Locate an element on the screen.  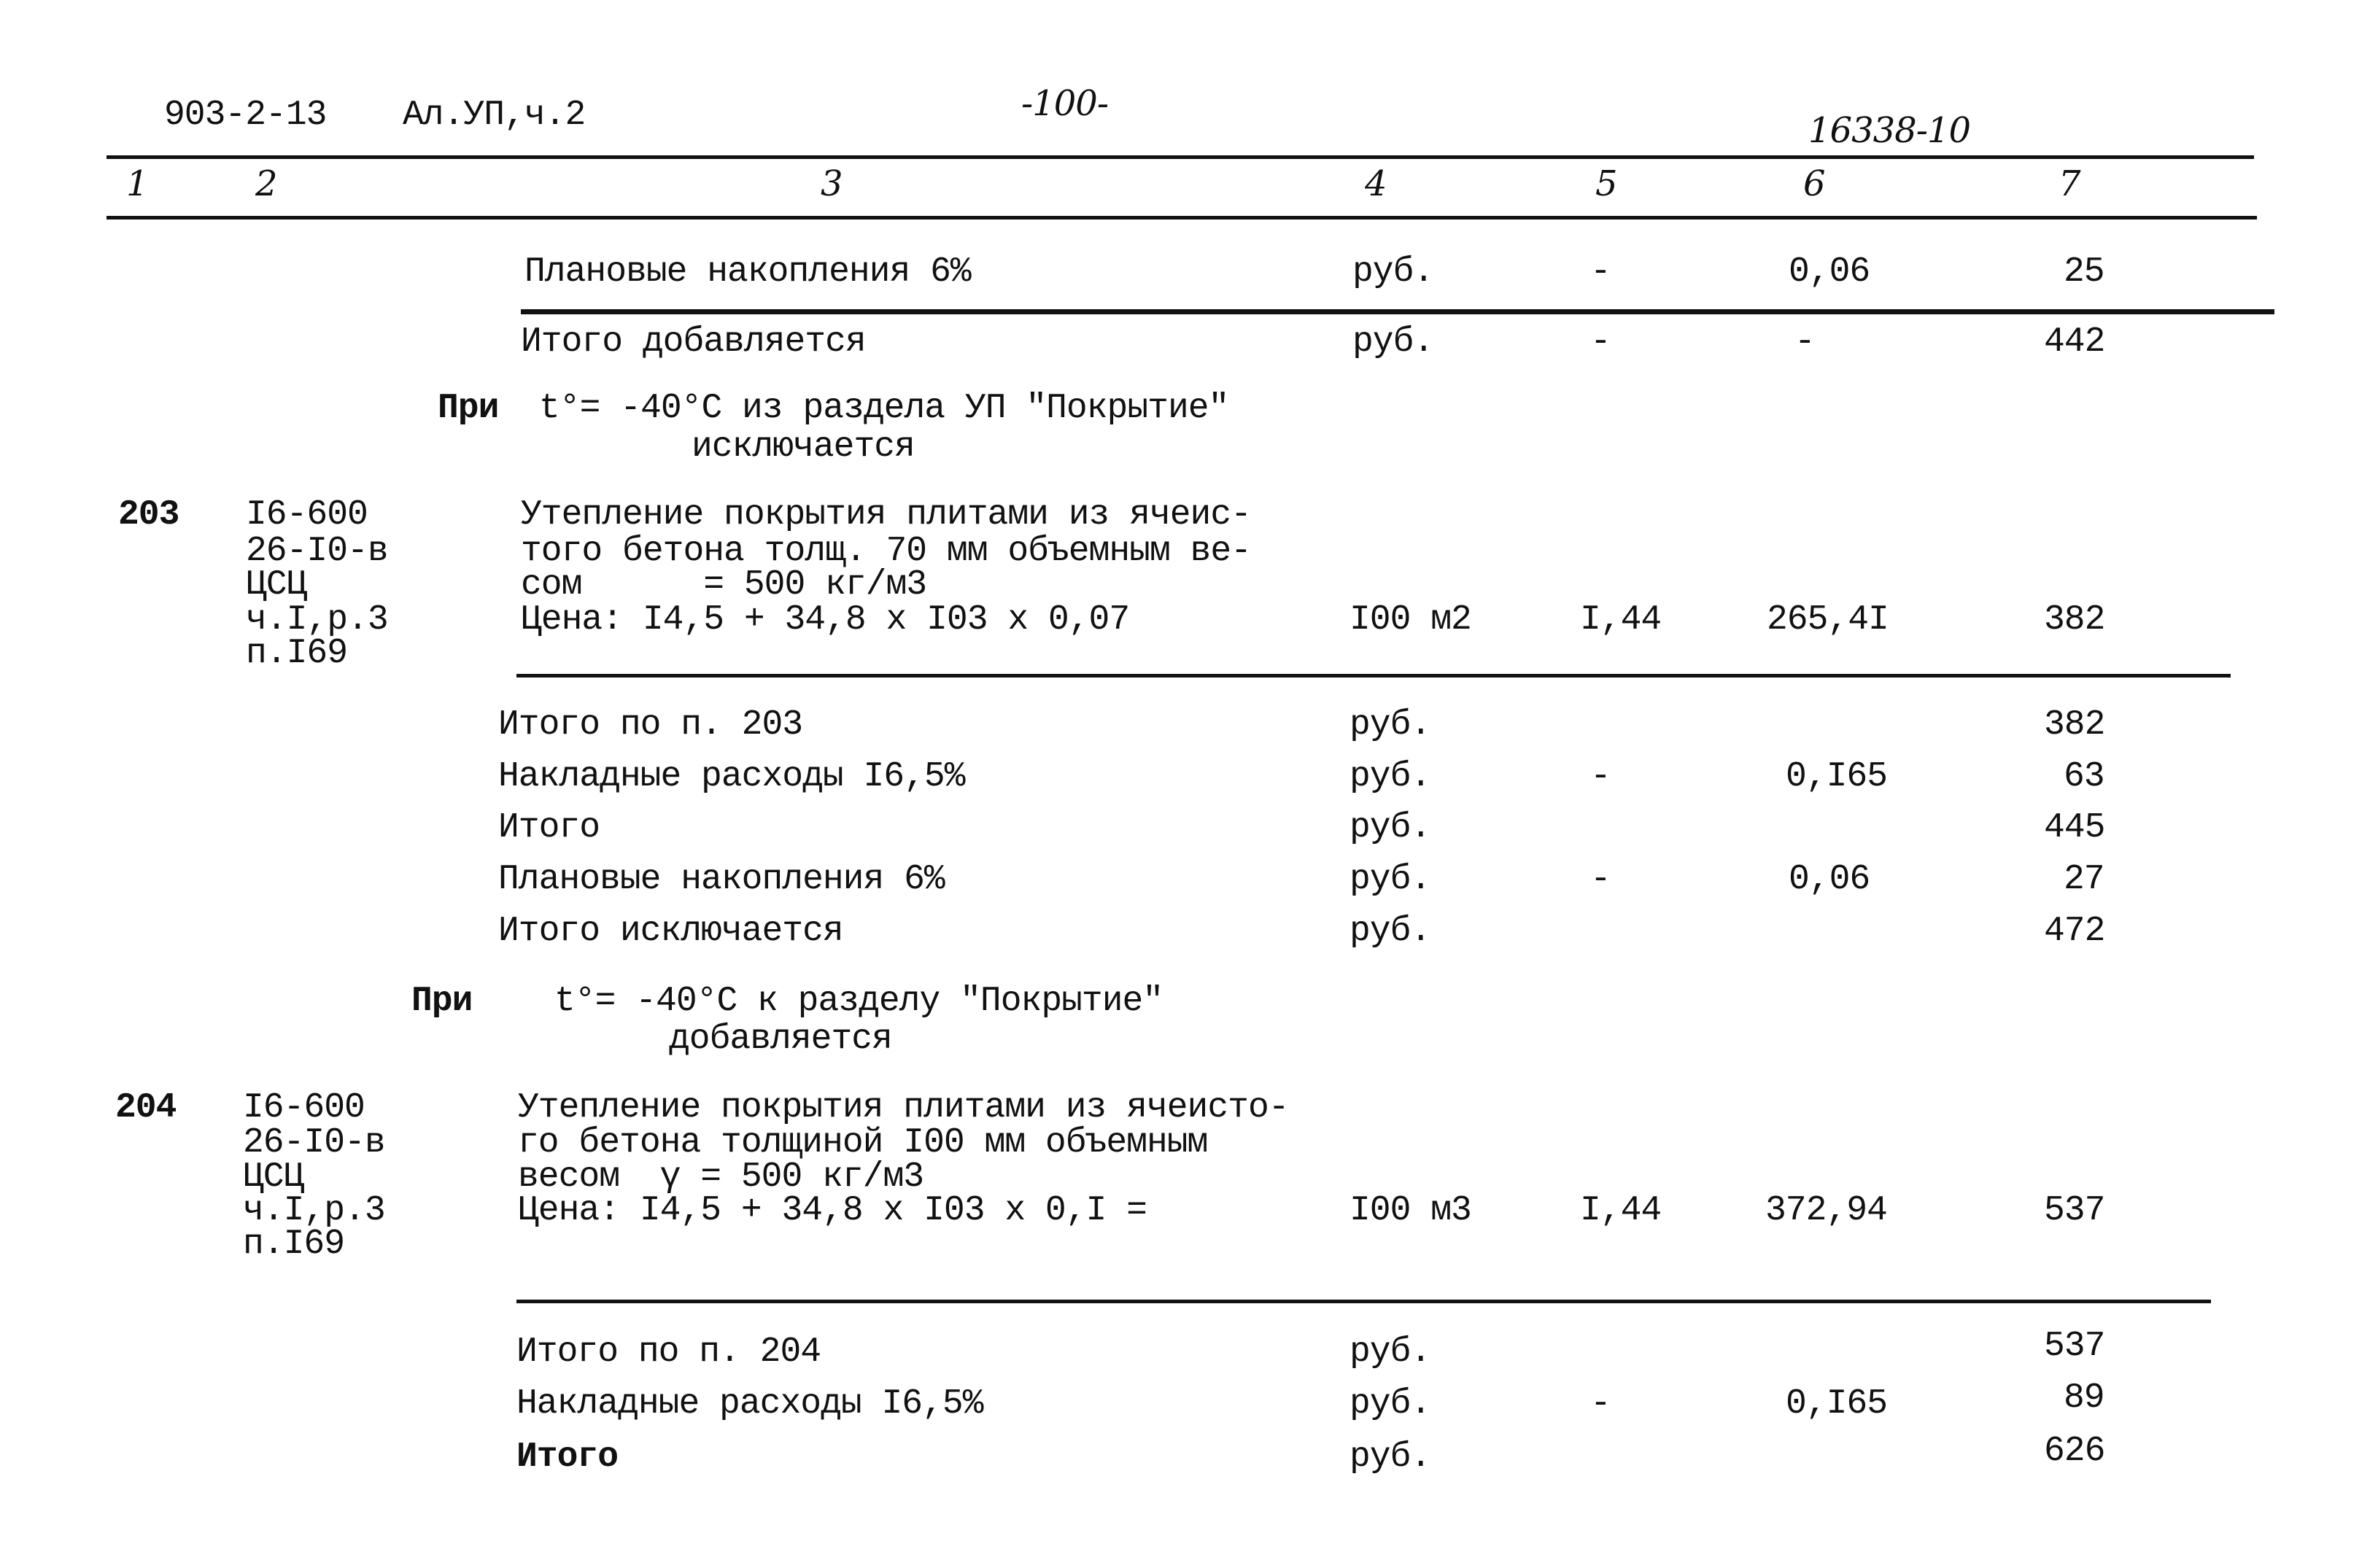
item-rate: 372,94 is located at coordinates (1826, 1210).